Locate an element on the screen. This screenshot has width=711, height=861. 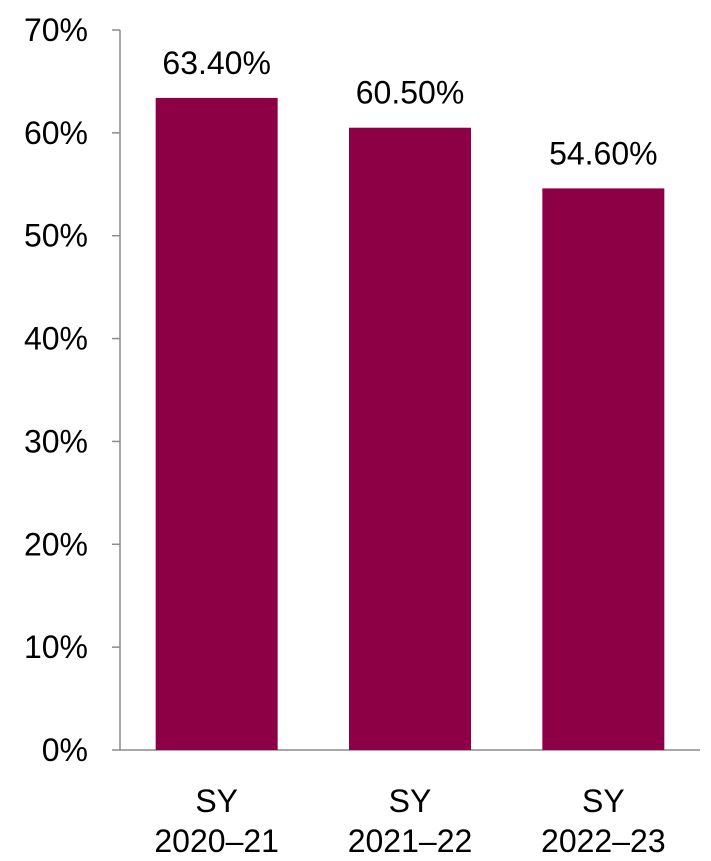
y-ticks: 0% 10% 20% 30% 40% 50% 60% 70% is located at coordinates (72, 390).